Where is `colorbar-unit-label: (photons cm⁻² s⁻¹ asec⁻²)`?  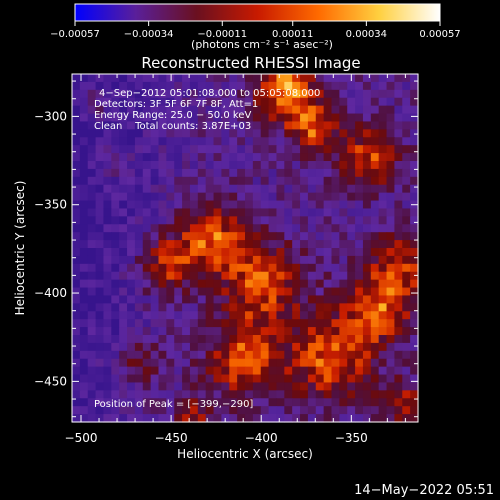 colorbar-unit-label: (photons cm⁻² s⁻¹ asec⁻²) is located at coordinates (262, 44).